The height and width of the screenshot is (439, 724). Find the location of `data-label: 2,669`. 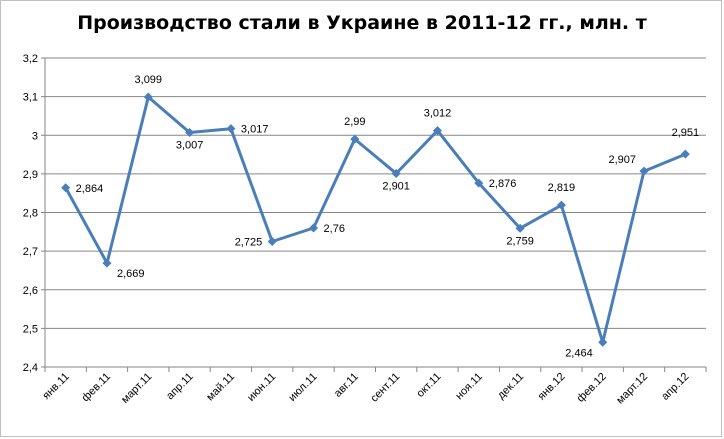

data-label: 2,669 is located at coordinates (131, 274).